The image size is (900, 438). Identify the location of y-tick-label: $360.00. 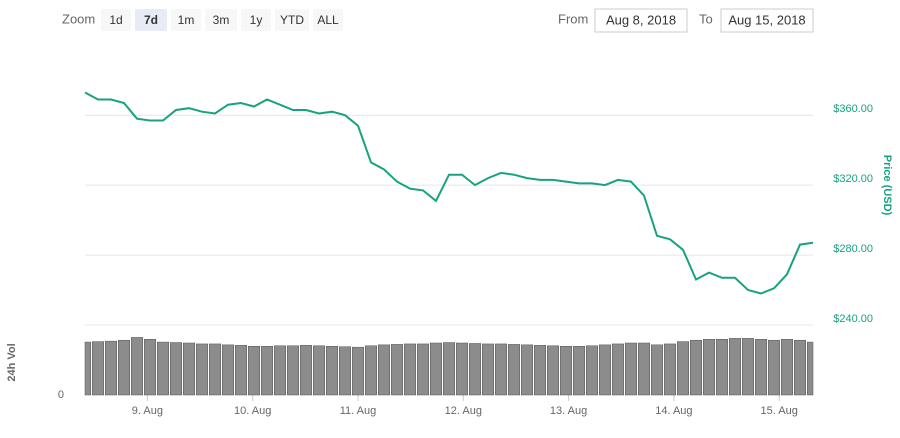
(853, 109).